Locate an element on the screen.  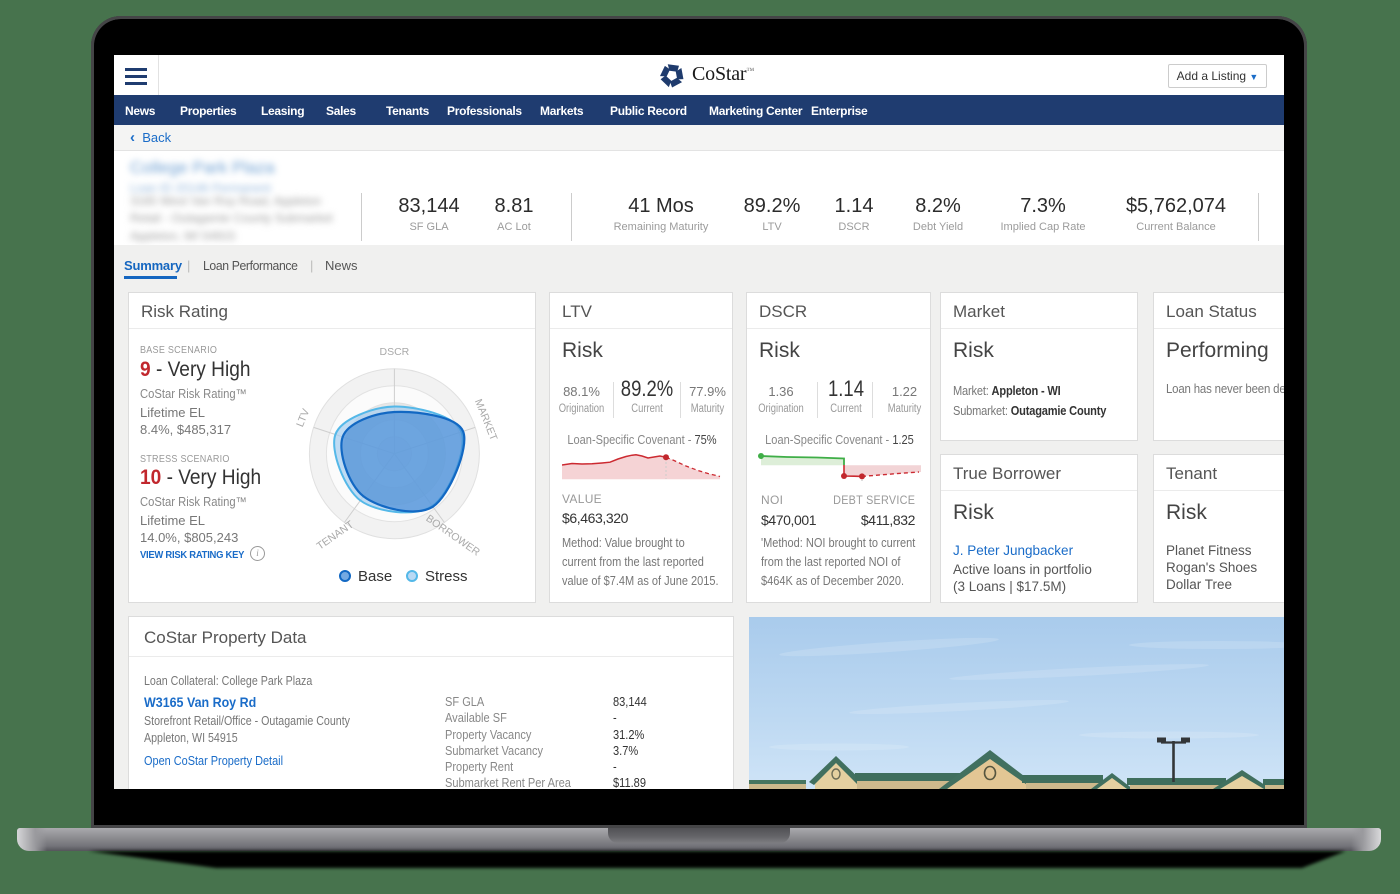
svg-text: LTV is located at coordinates (303, 418).